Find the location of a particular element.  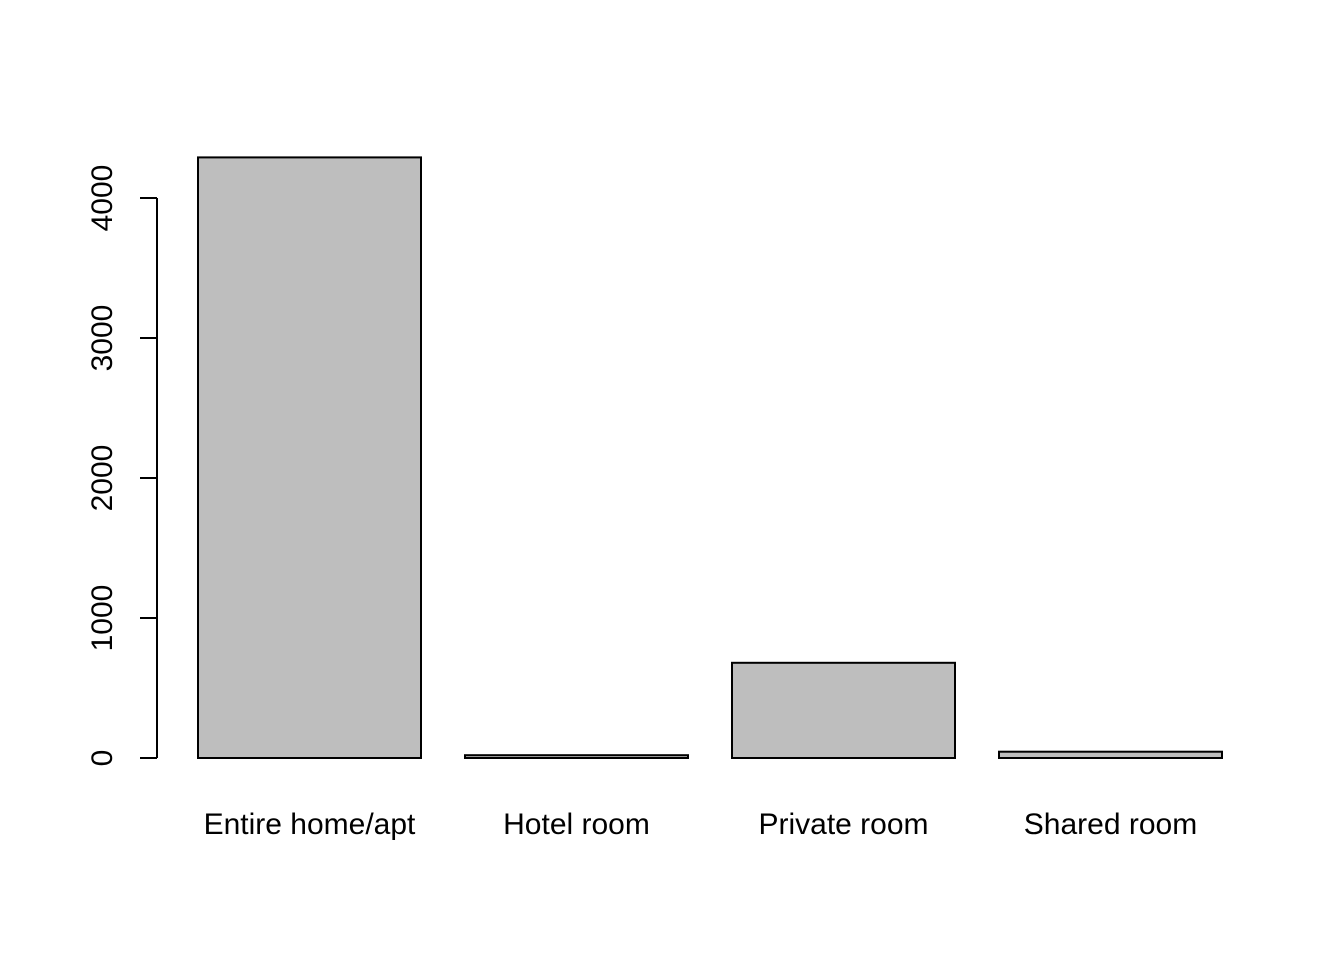

y-tick-label: 1000 is located at coordinates (102, 618).